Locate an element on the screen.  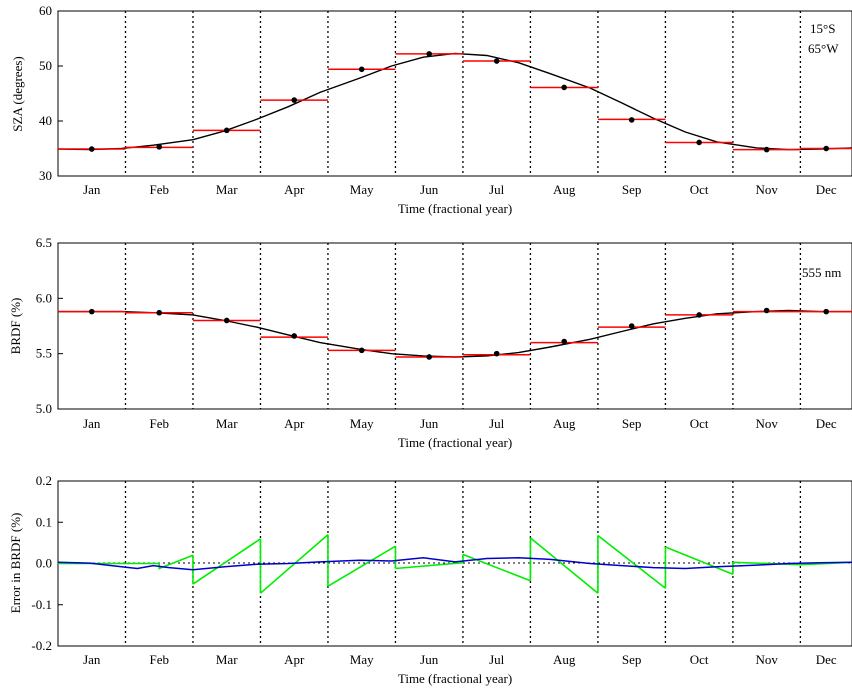
y-tick-label: 5.0 is located at coordinates (44, 408).